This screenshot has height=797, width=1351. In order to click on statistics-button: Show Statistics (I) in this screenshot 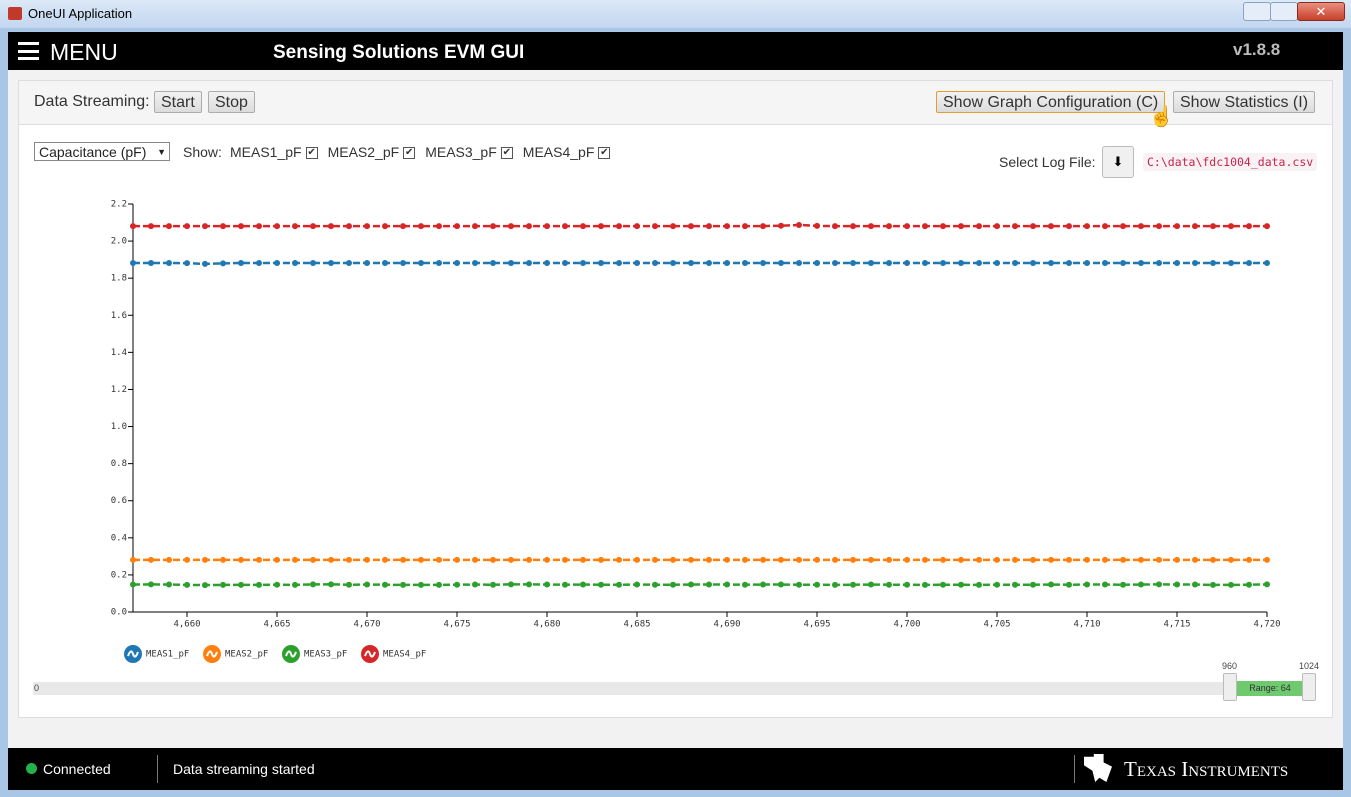, I will do `click(1244, 102)`.